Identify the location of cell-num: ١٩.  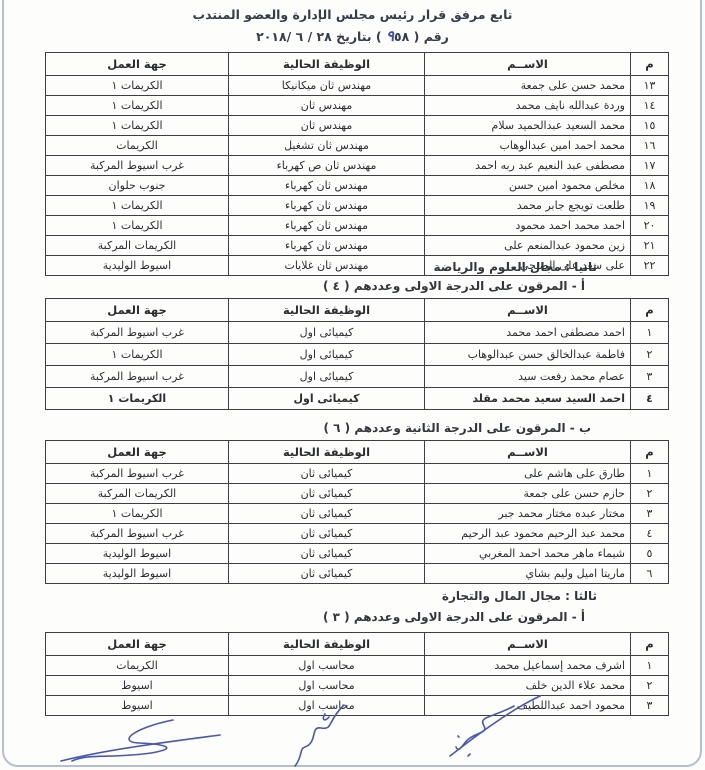
(649, 205).